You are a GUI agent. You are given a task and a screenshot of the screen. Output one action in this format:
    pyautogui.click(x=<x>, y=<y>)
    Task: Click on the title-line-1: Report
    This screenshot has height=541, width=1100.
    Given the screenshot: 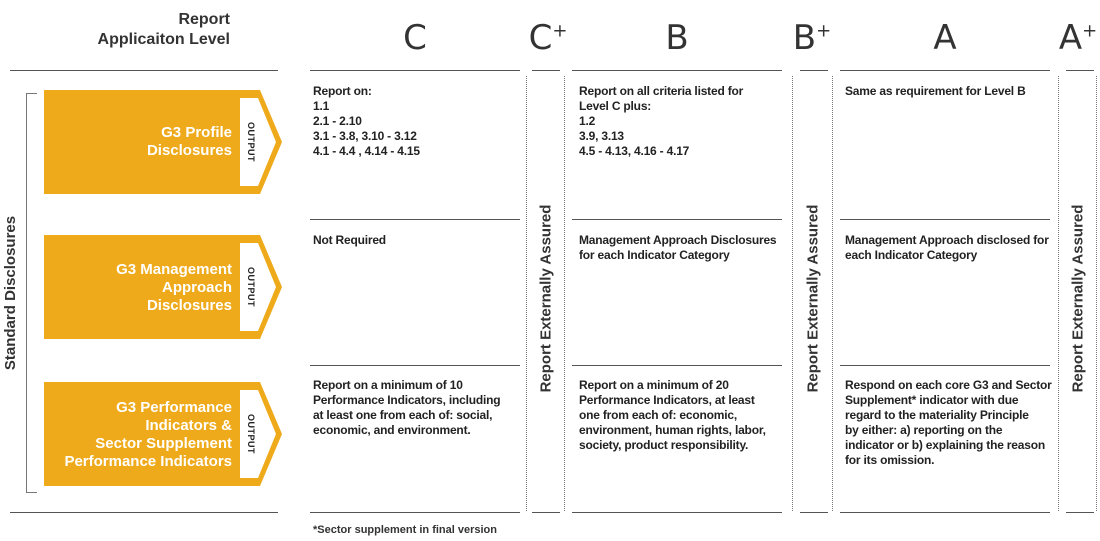 What is the action you would take?
    pyautogui.click(x=204, y=19)
    